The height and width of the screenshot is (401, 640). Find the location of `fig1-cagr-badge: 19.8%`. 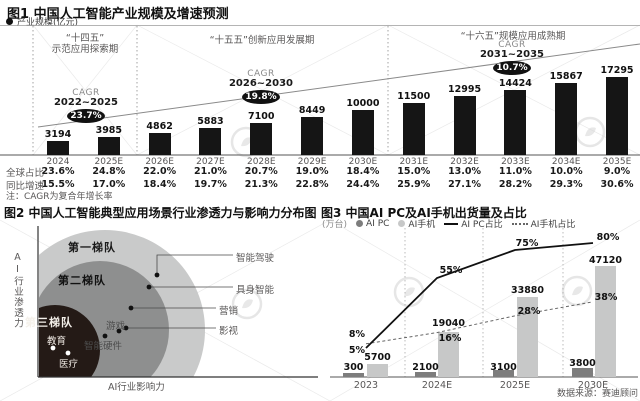

fig1-cagr-badge: 19.8% is located at coordinates (261, 97).